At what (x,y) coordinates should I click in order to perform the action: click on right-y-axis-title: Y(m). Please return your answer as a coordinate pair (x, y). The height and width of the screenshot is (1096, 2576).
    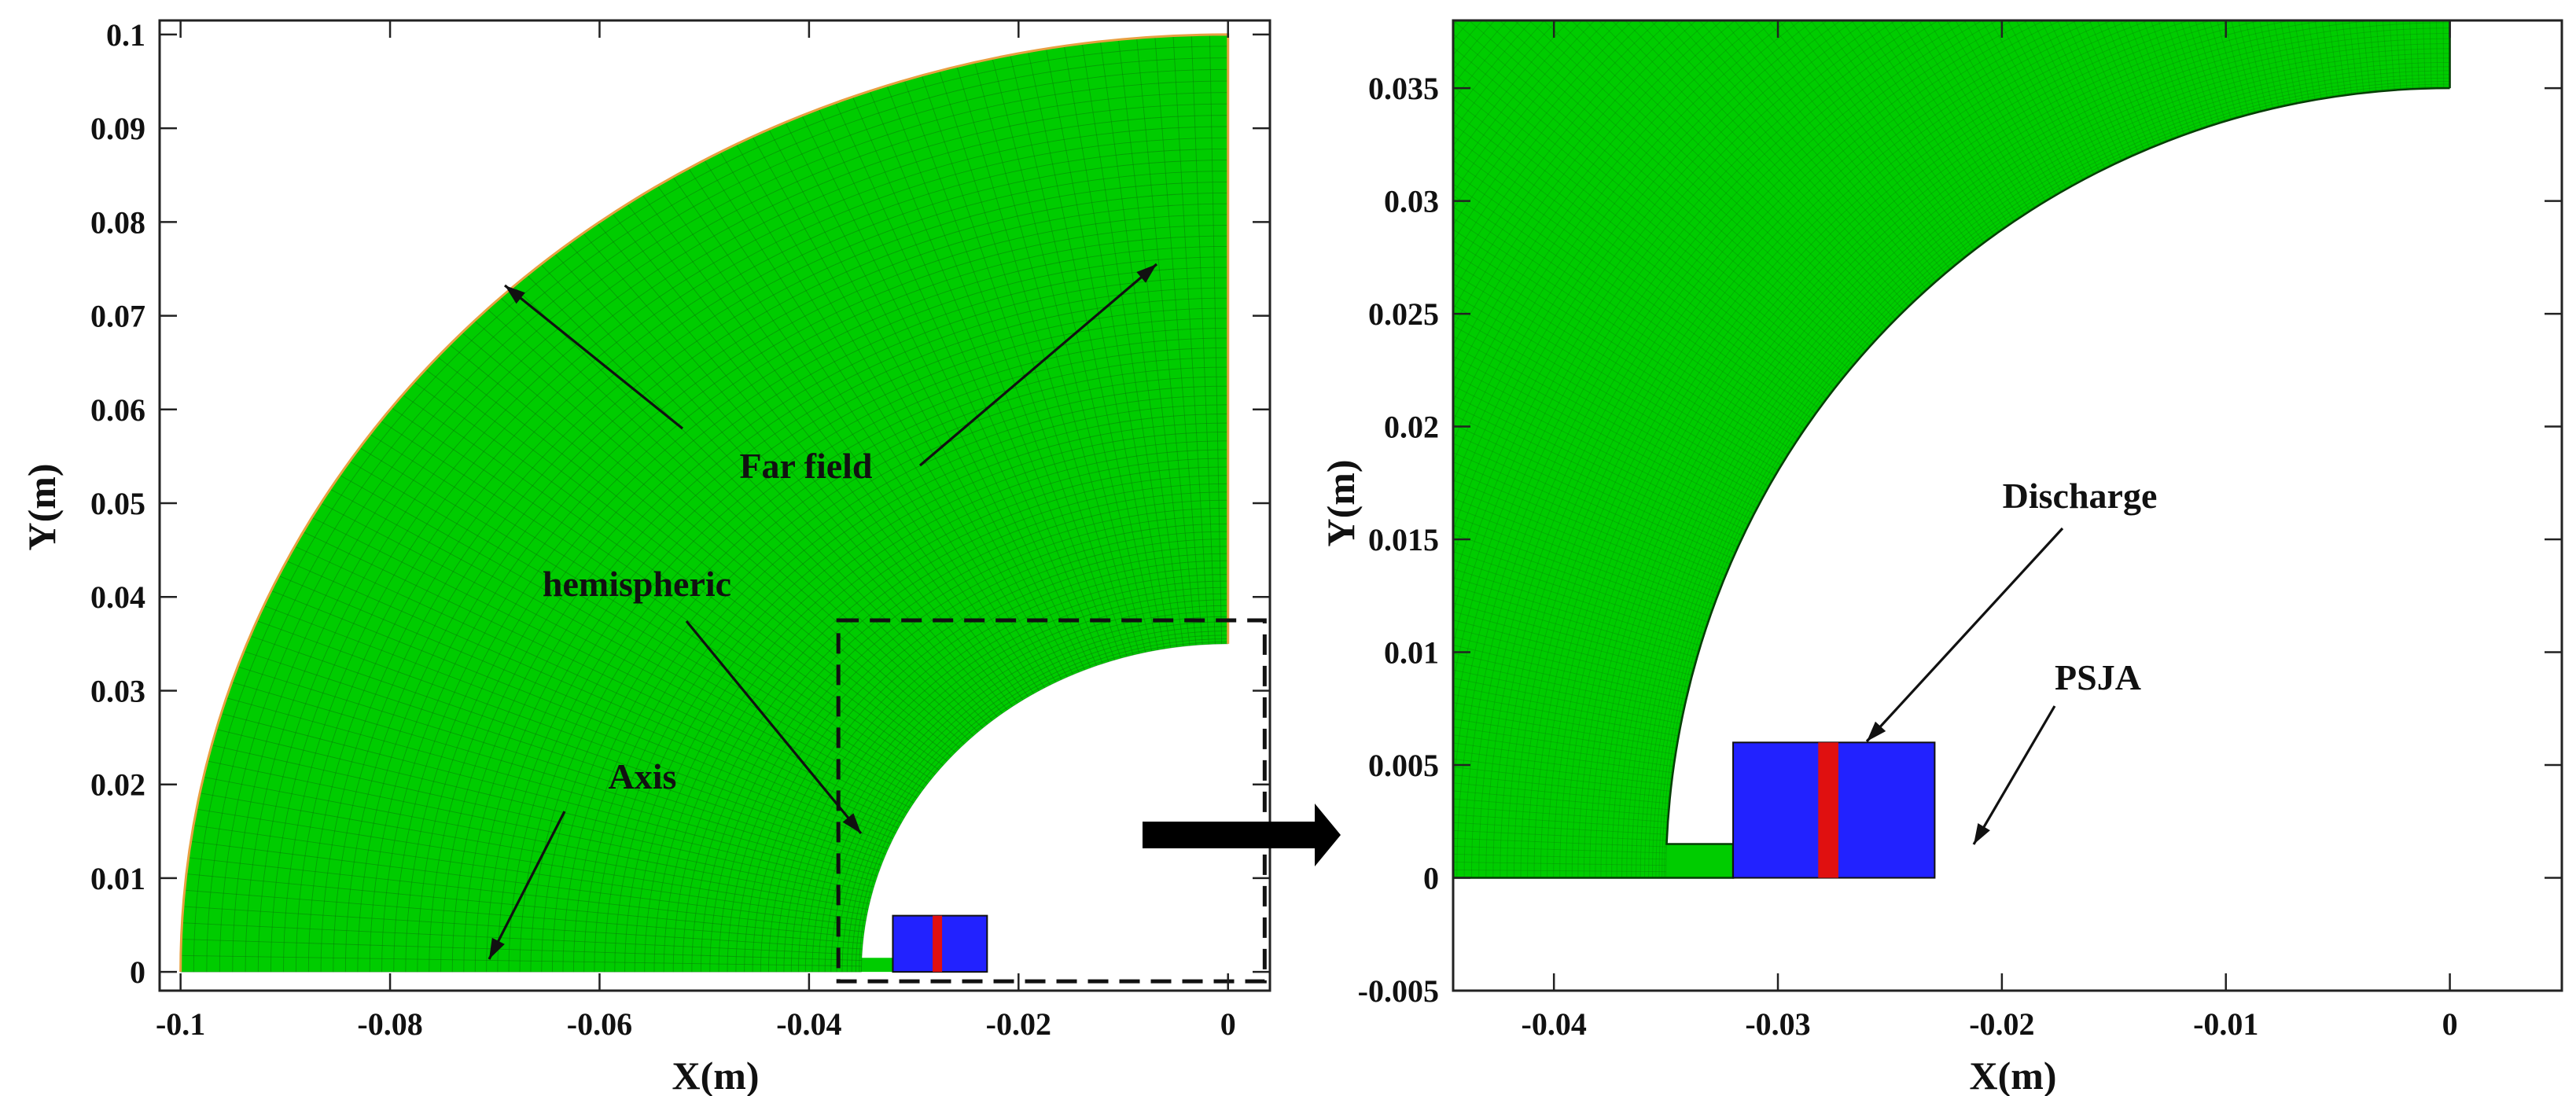
    Looking at the image, I should click on (1341, 503).